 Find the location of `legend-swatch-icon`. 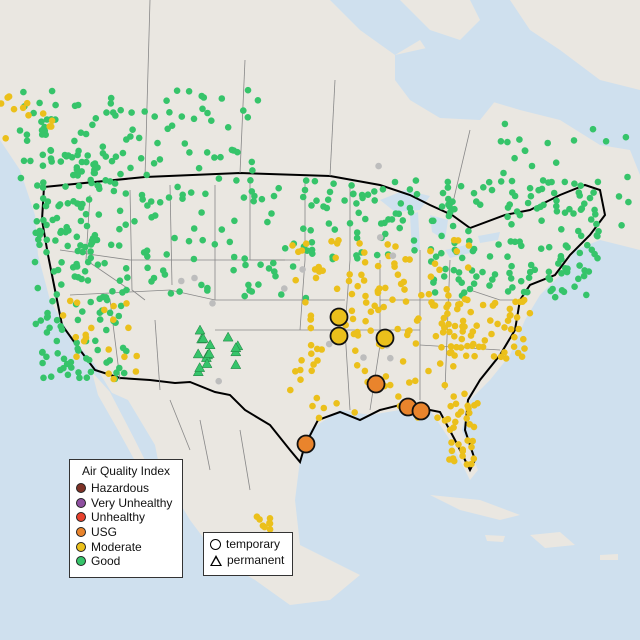

legend-swatch-icon is located at coordinates (81, 502).